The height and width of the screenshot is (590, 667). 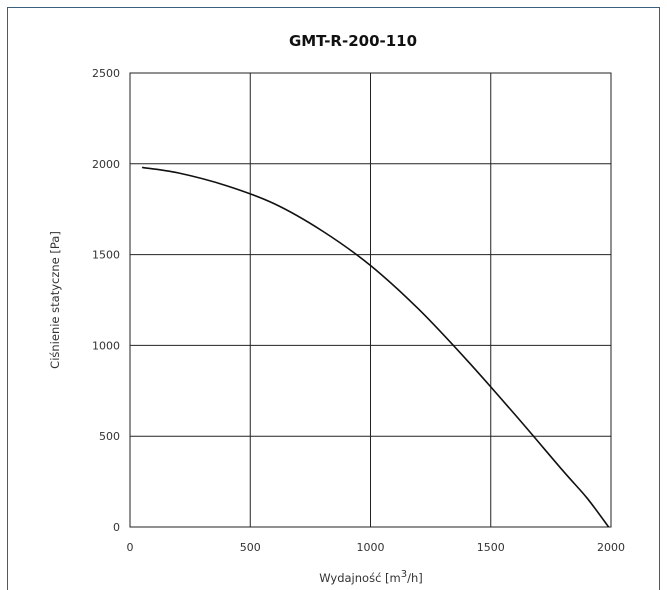 I want to click on y-tick-label: 1500, so click(x=106, y=255).